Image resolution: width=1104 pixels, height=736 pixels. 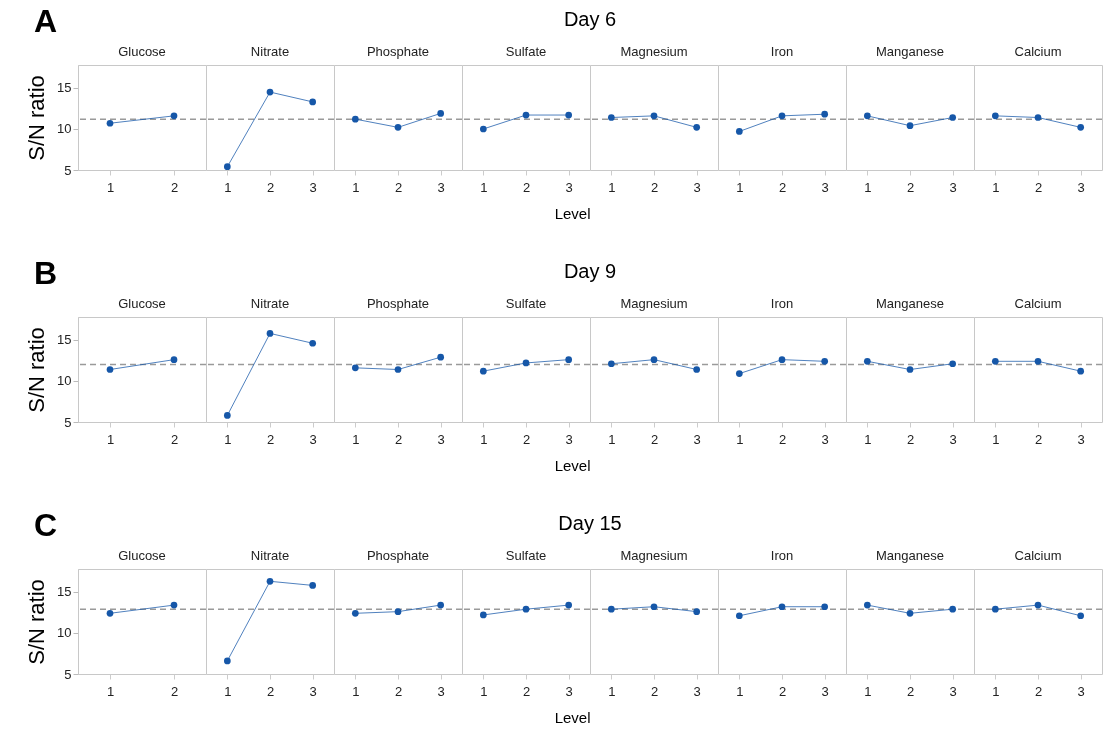 I want to click on text: Day 15, so click(x=590, y=523).